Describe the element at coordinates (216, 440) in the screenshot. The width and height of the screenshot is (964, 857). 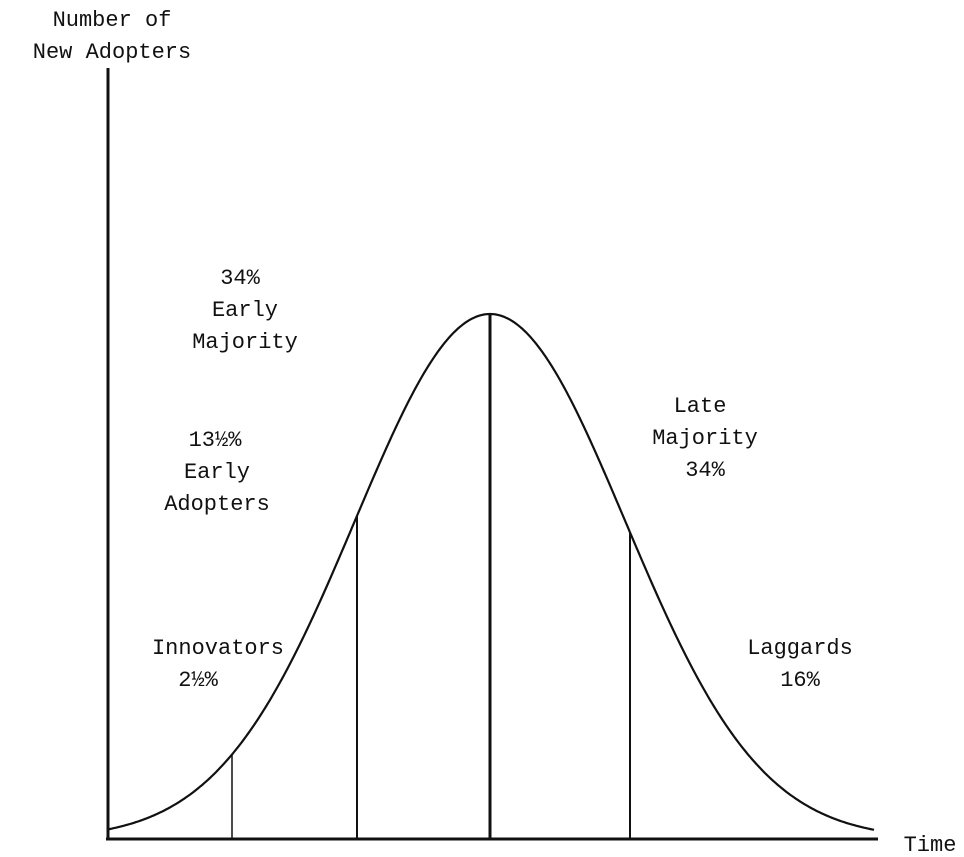
I see `segment-label: 13½%` at that location.